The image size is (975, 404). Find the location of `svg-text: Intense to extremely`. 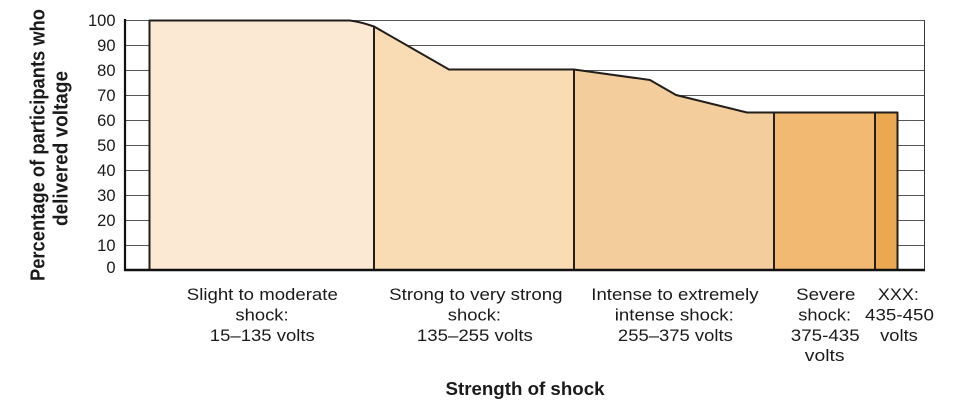

svg-text: Intense to extremely is located at coordinates (675, 294).